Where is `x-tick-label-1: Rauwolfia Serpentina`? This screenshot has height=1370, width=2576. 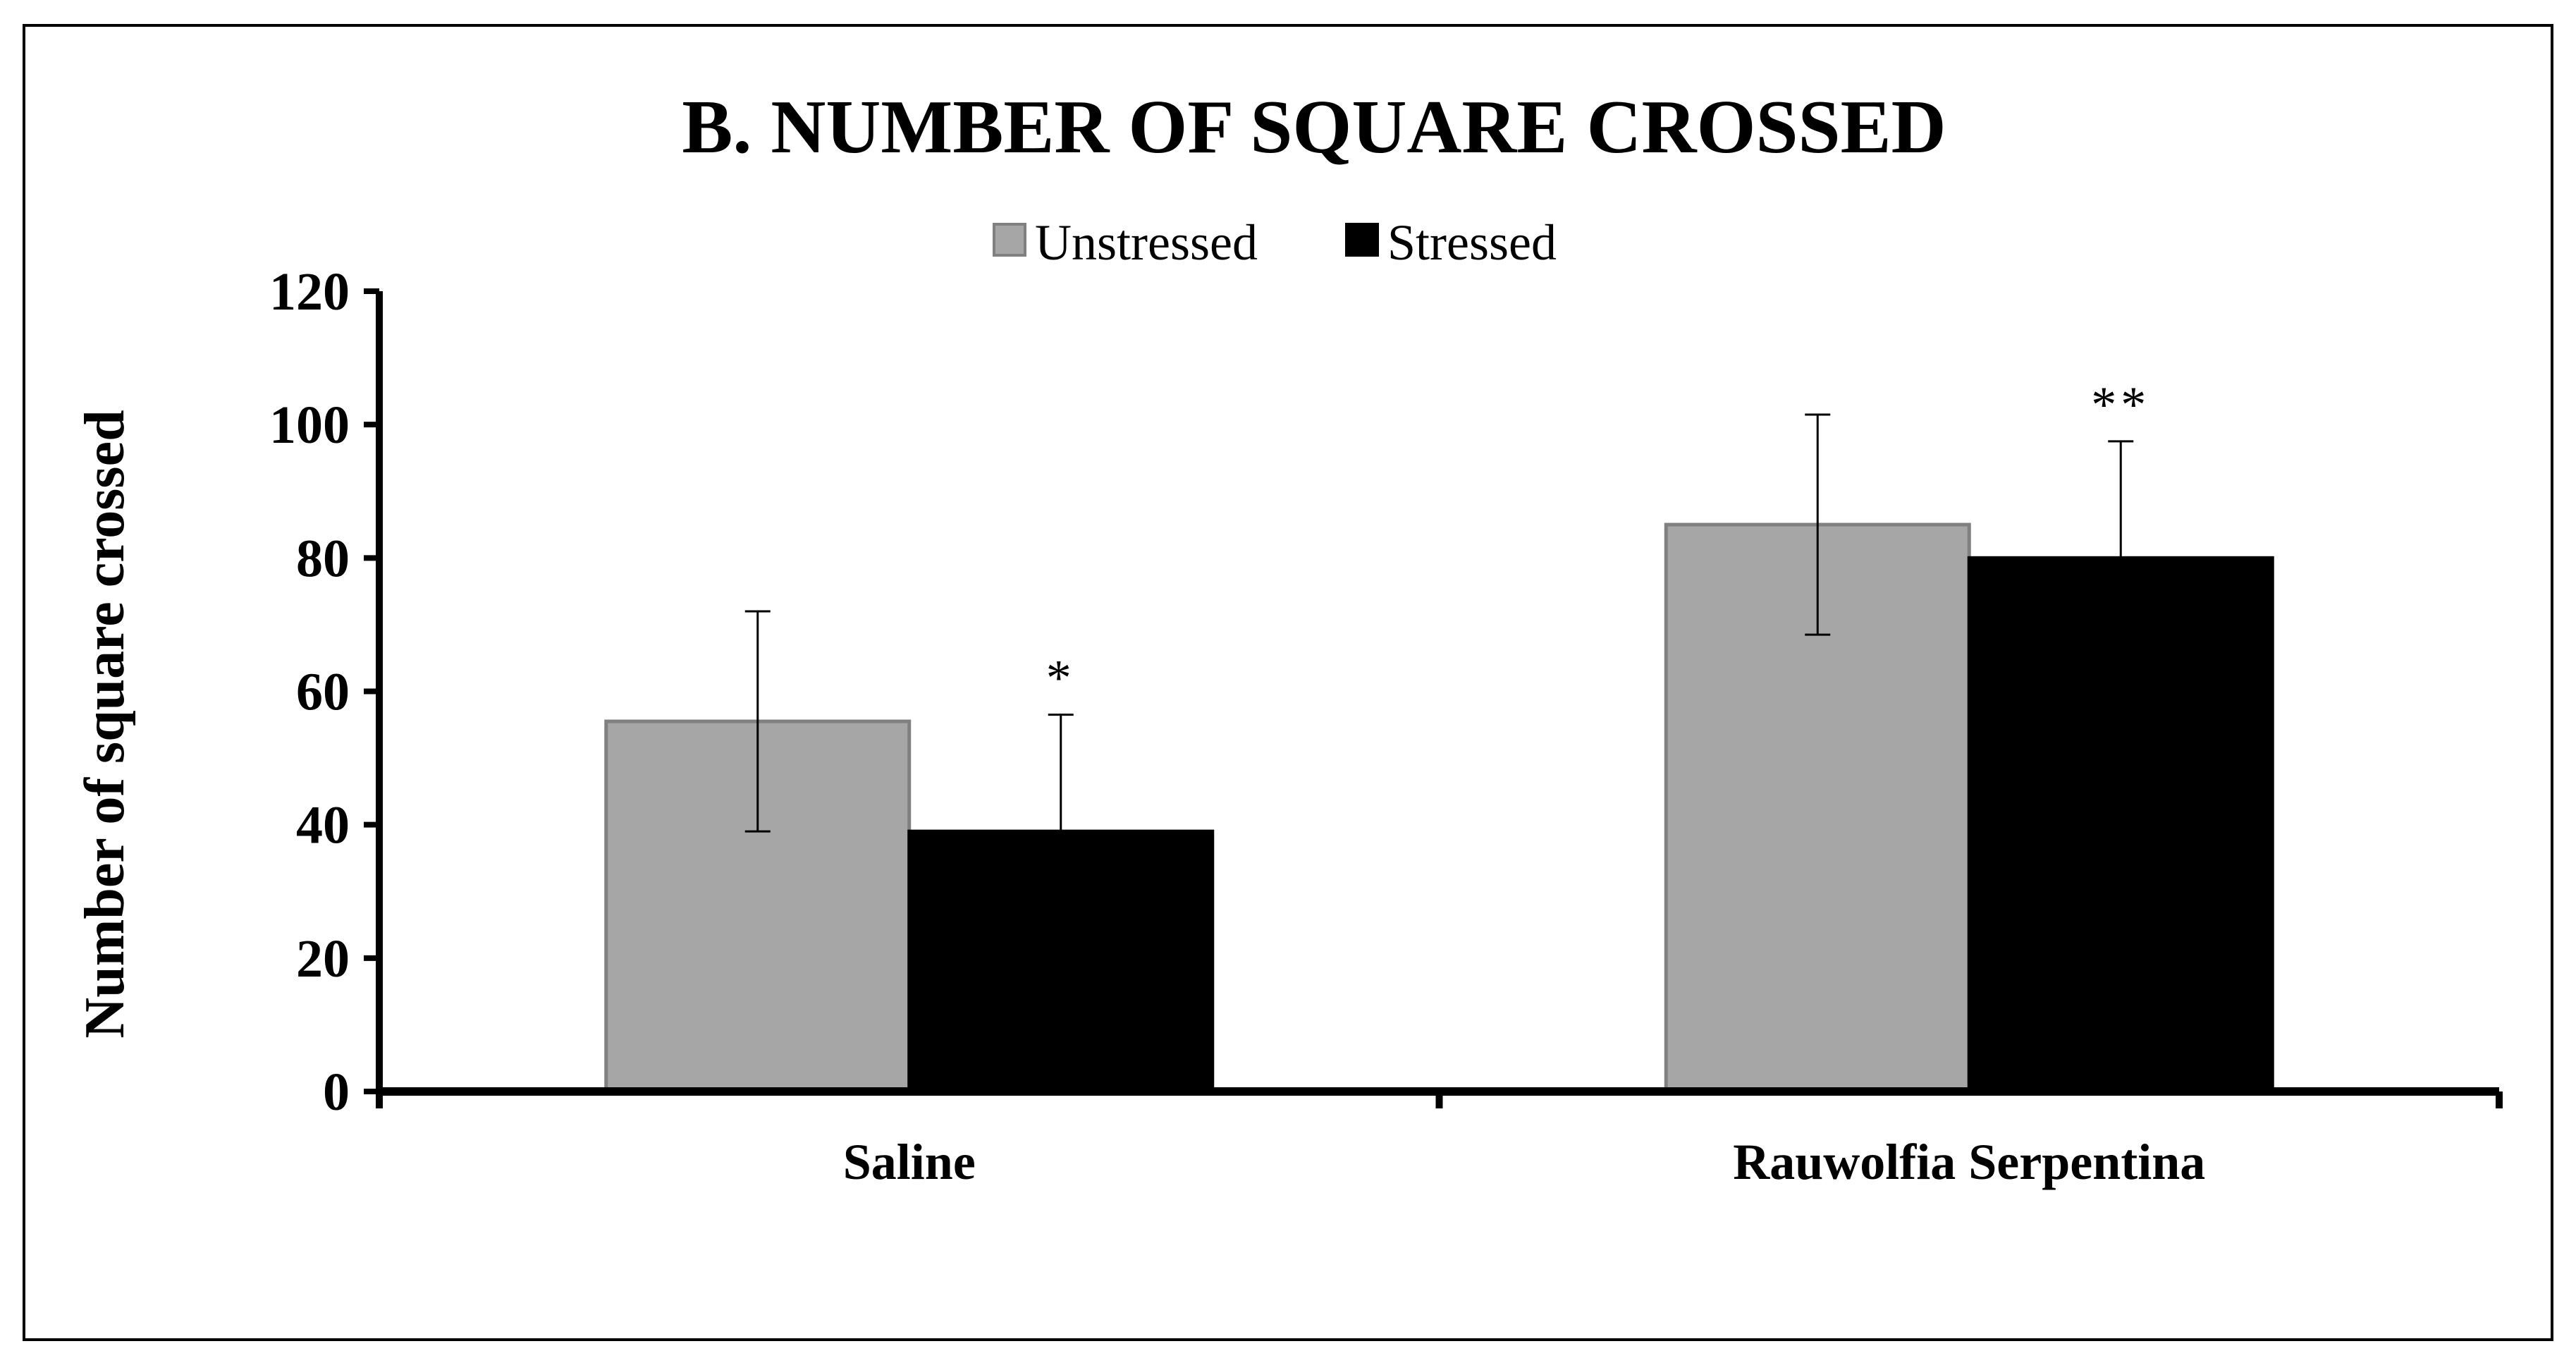
x-tick-label-1: Rauwolfia Serpentina is located at coordinates (1969, 1162).